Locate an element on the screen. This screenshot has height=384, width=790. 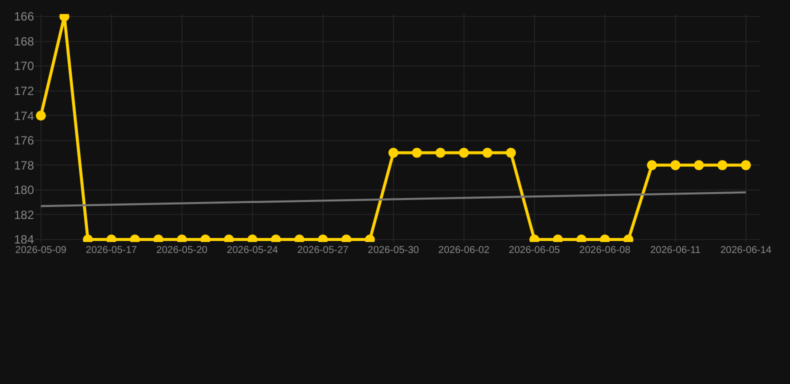
y-tick-label: 172 is located at coordinates (24, 91).